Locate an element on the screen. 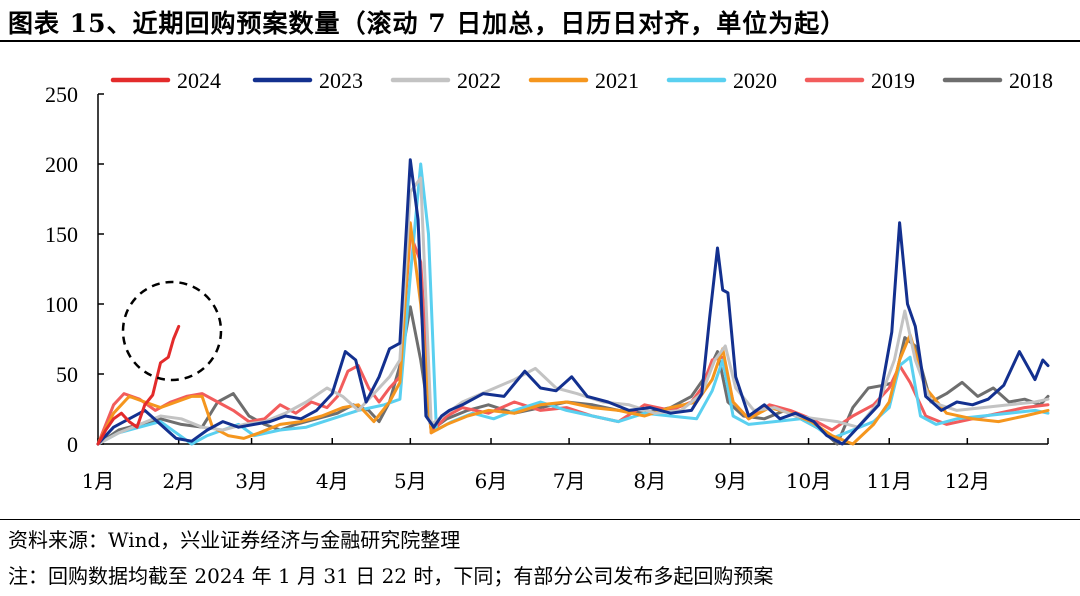 The height and width of the screenshot is (596, 1080). legend: 2024 2023 2022 2021 2020 2019 2018 is located at coordinates (581, 80).